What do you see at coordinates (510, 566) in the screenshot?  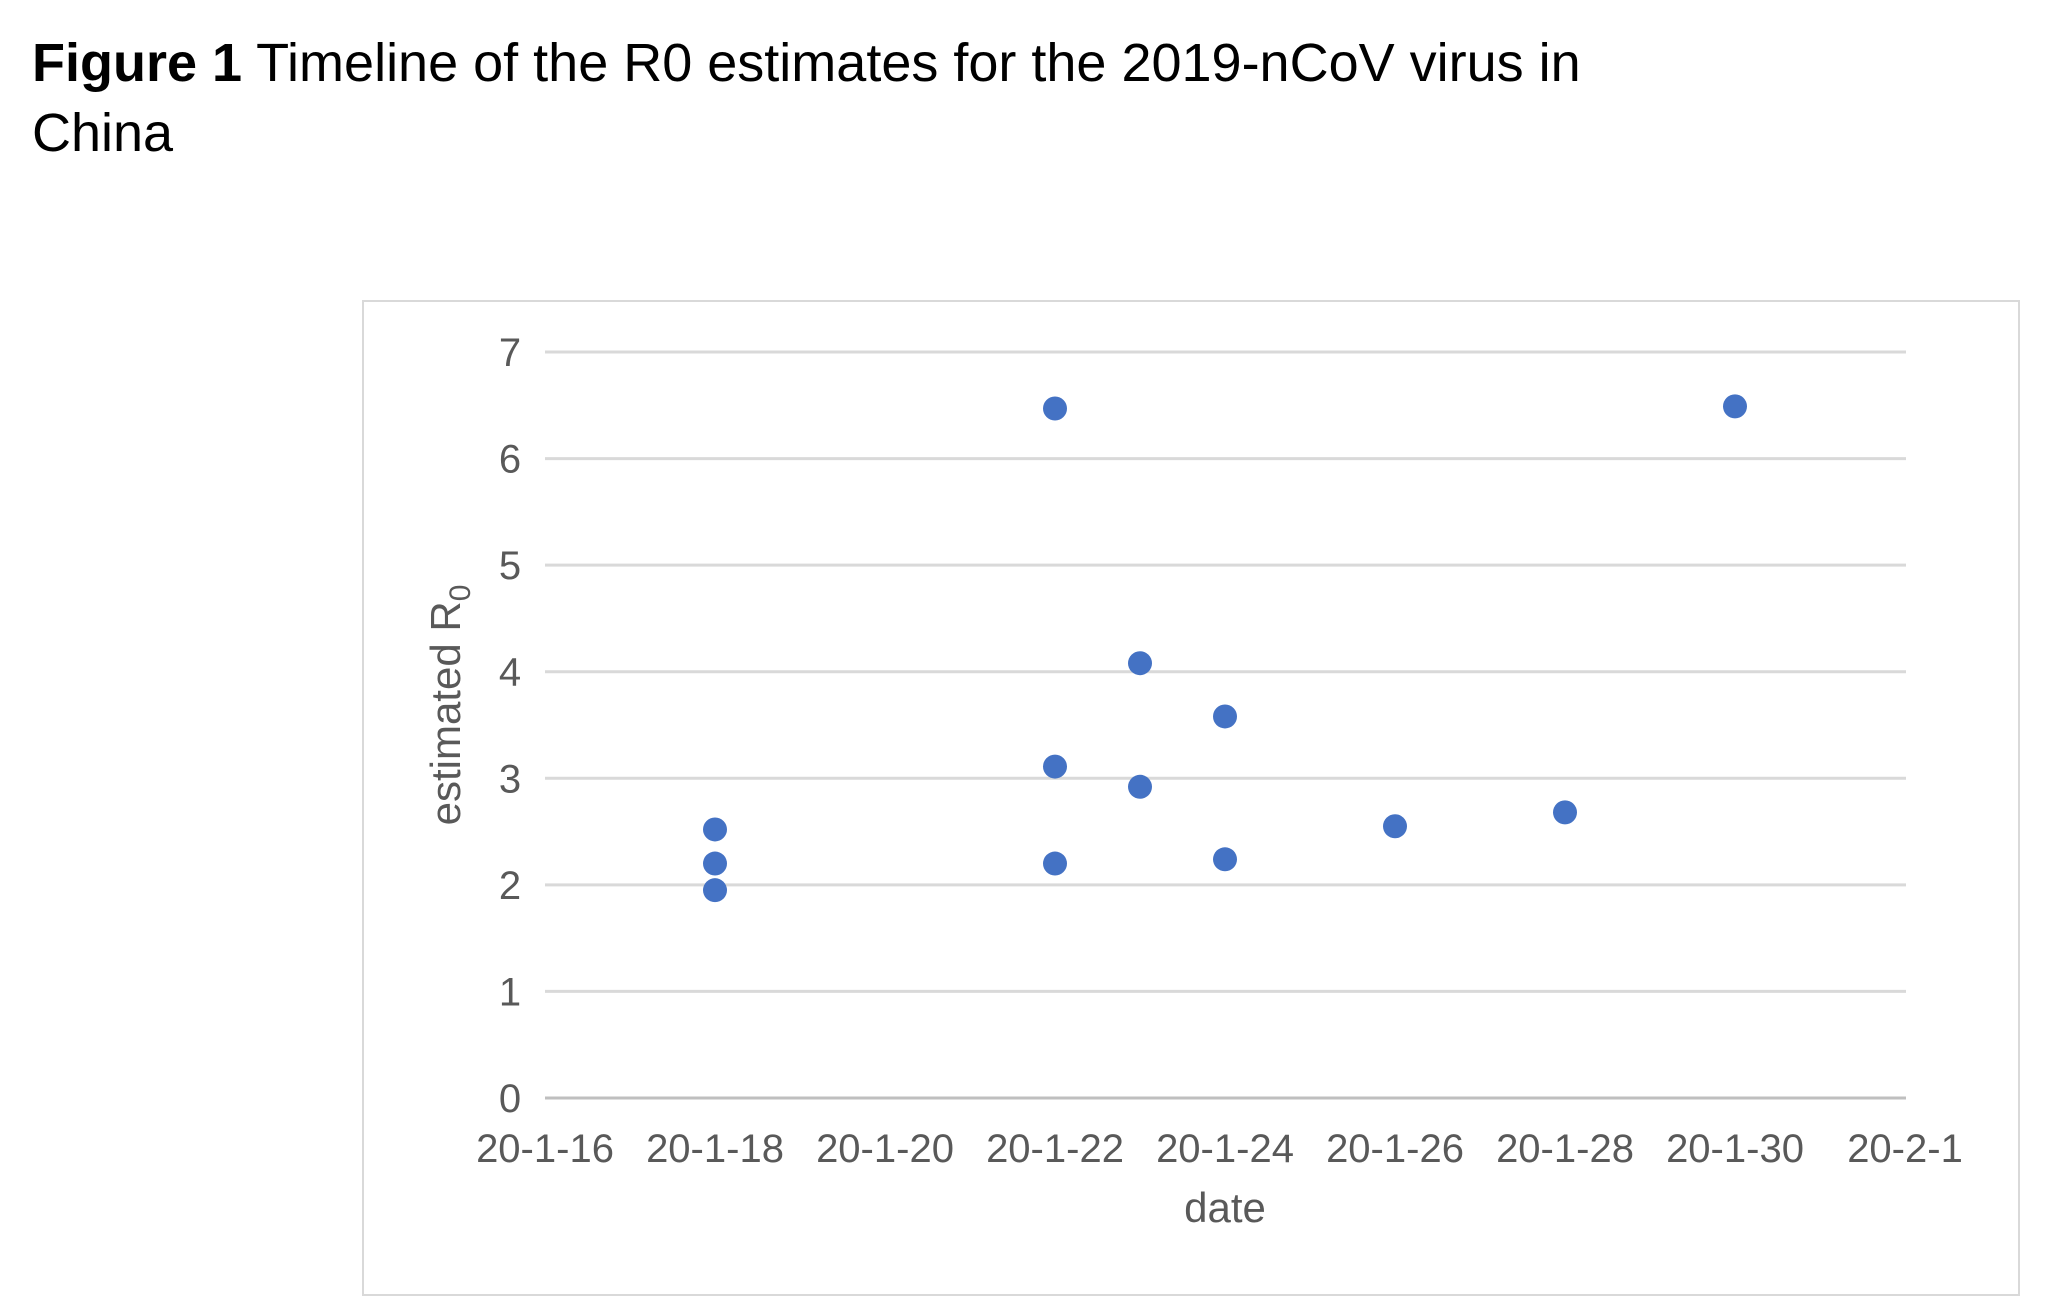 I see `y-tick-label: 5` at bounding box center [510, 566].